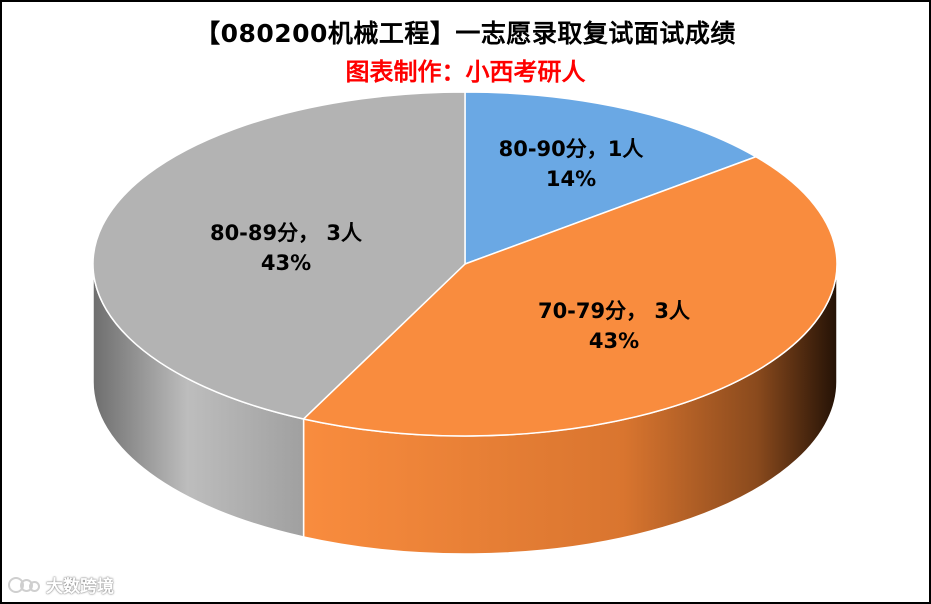  I want to click on watermark-logo-icon, so click(25, 585).